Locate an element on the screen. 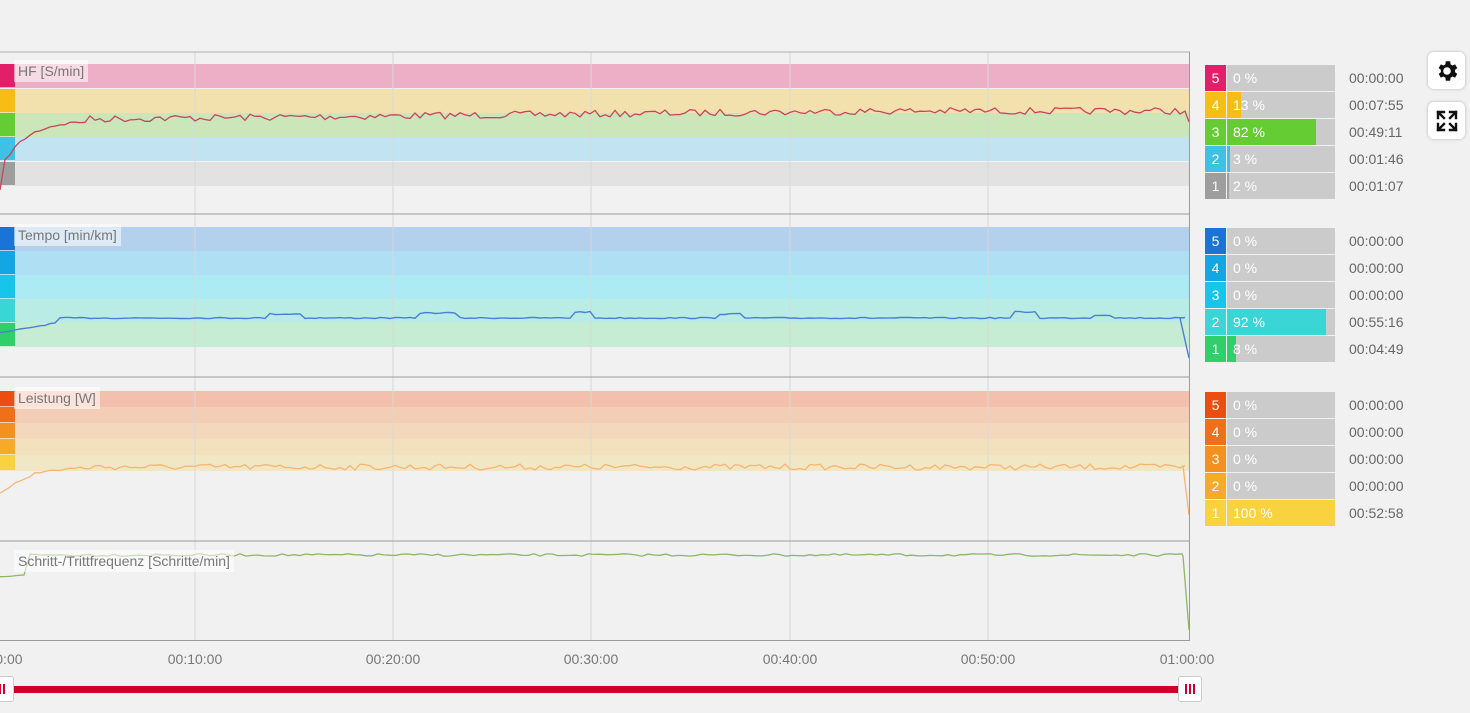 The image size is (1470, 713). time-tick: 00:20:00 is located at coordinates (393, 659).